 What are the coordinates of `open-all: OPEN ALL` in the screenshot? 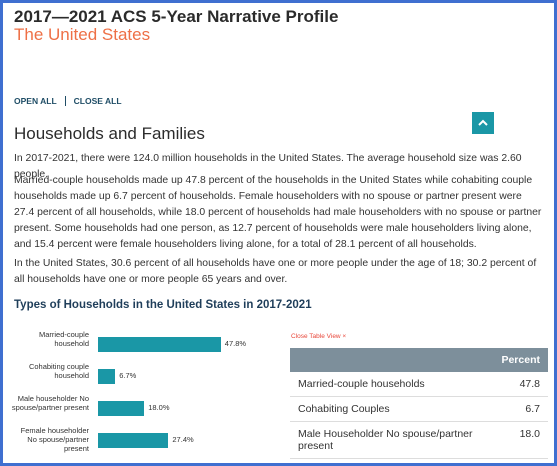 It's located at (35, 101).